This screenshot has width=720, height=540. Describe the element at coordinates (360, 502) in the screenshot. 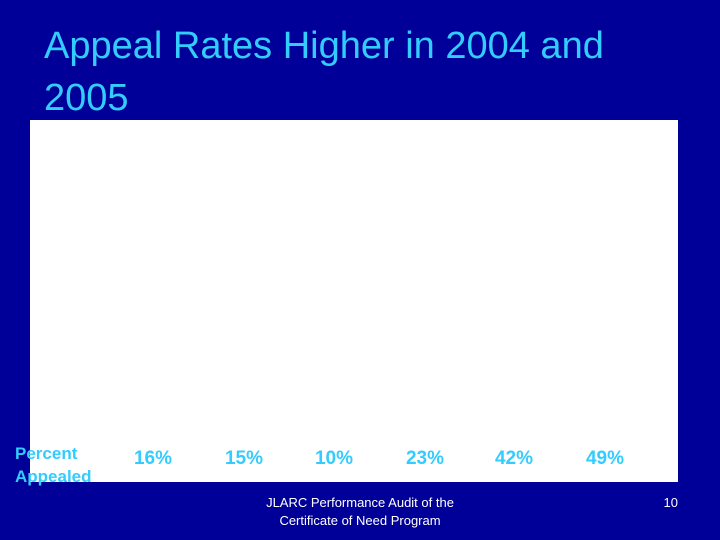

I see `footer-line-1: JLARC Performance Audit of the` at that location.